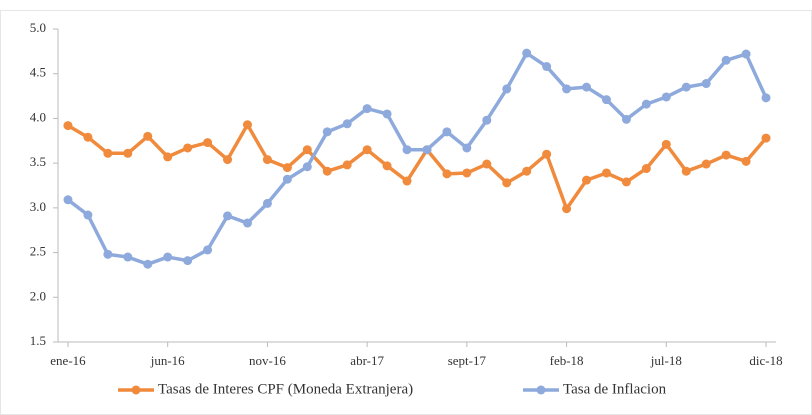 This screenshot has height=415, width=812. I want to click on y-tick-label: 1.5, so click(38, 340).